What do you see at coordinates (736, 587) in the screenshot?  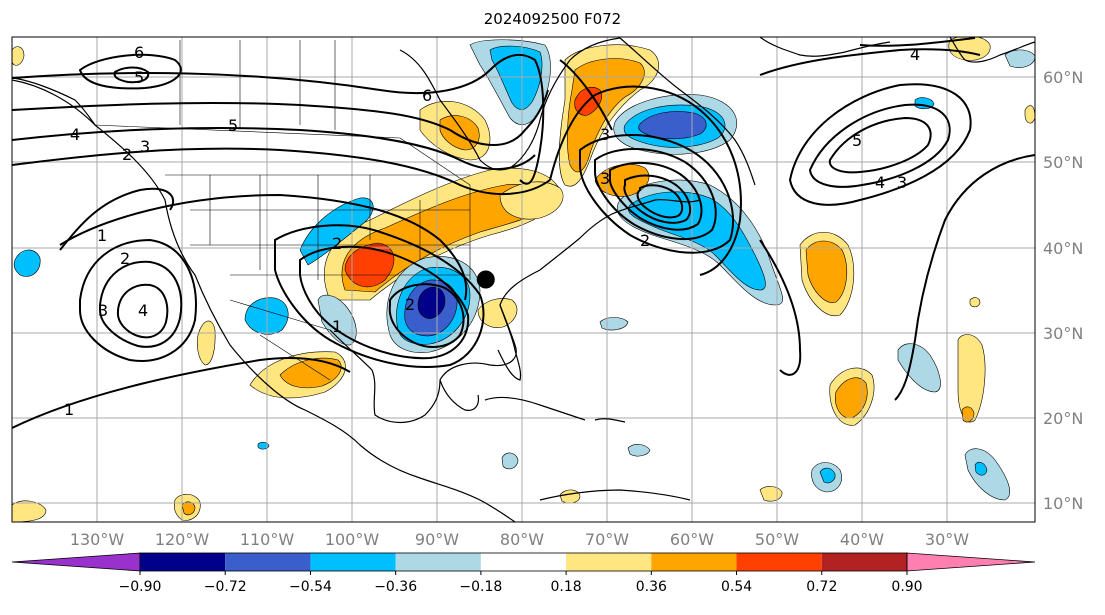 I see `colorbar-tick-label: 0.54` at bounding box center [736, 587].